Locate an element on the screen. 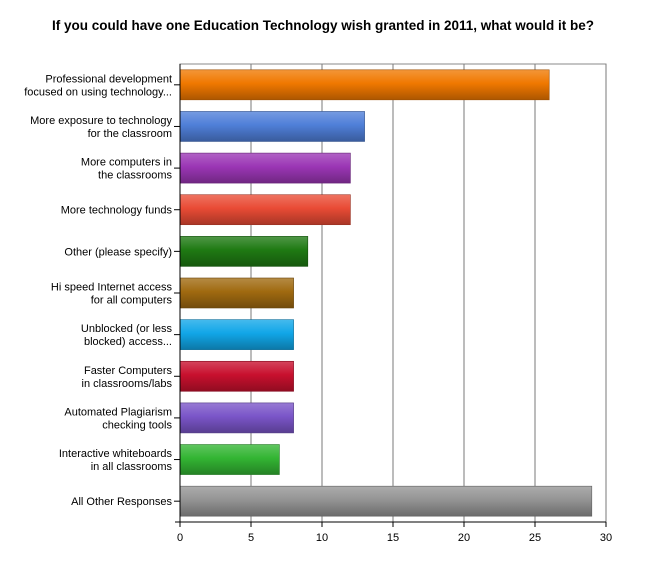 This screenshot has height=571, width=646. category-label-line: All Other Responses is located at coordinates (121, 502).